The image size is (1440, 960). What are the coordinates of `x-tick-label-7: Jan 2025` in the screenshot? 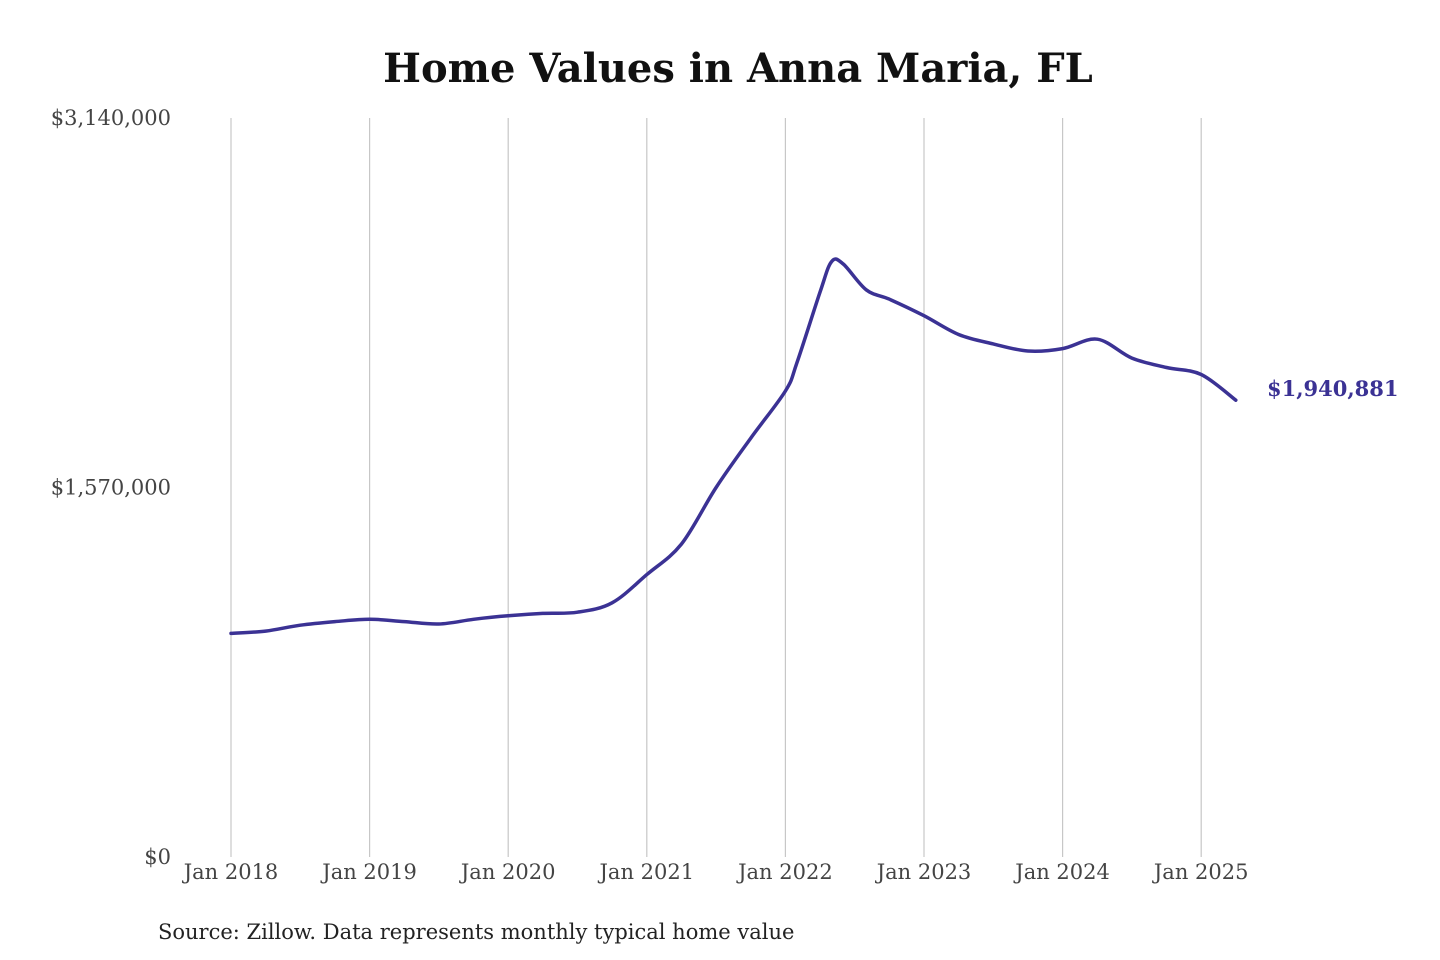 It's located at (1200, 872).